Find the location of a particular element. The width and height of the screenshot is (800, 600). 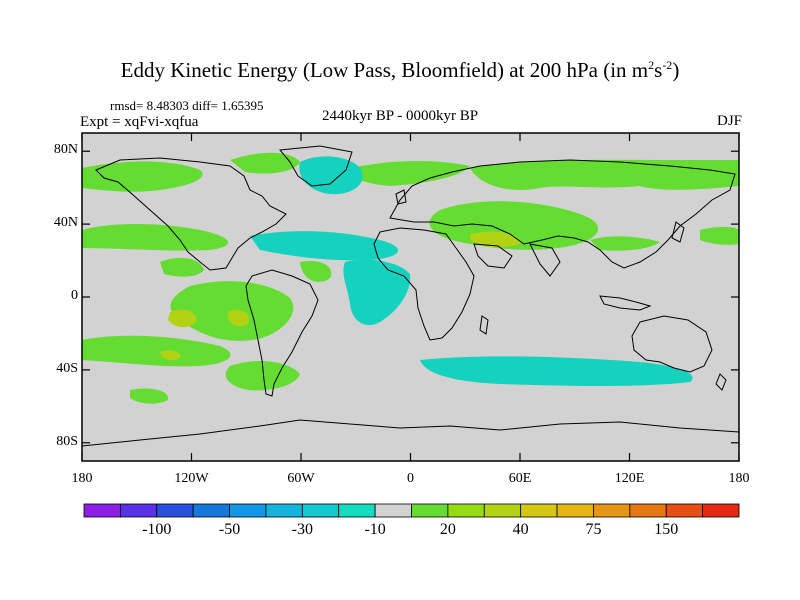

x-tick-label: 0 is located at coordinates (410, 478).